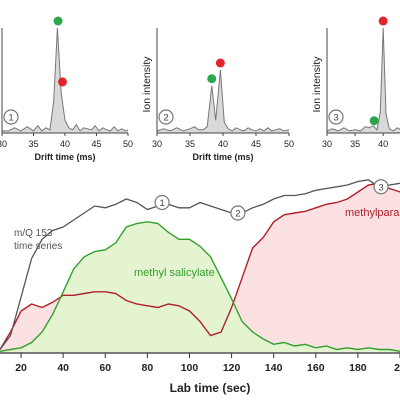 This screenshot has height=400, width=400. What do you see at coordinates (358, 368) in the screenshot?
I see `main-x-tick-label: 180` at bounding box center [358, 368].